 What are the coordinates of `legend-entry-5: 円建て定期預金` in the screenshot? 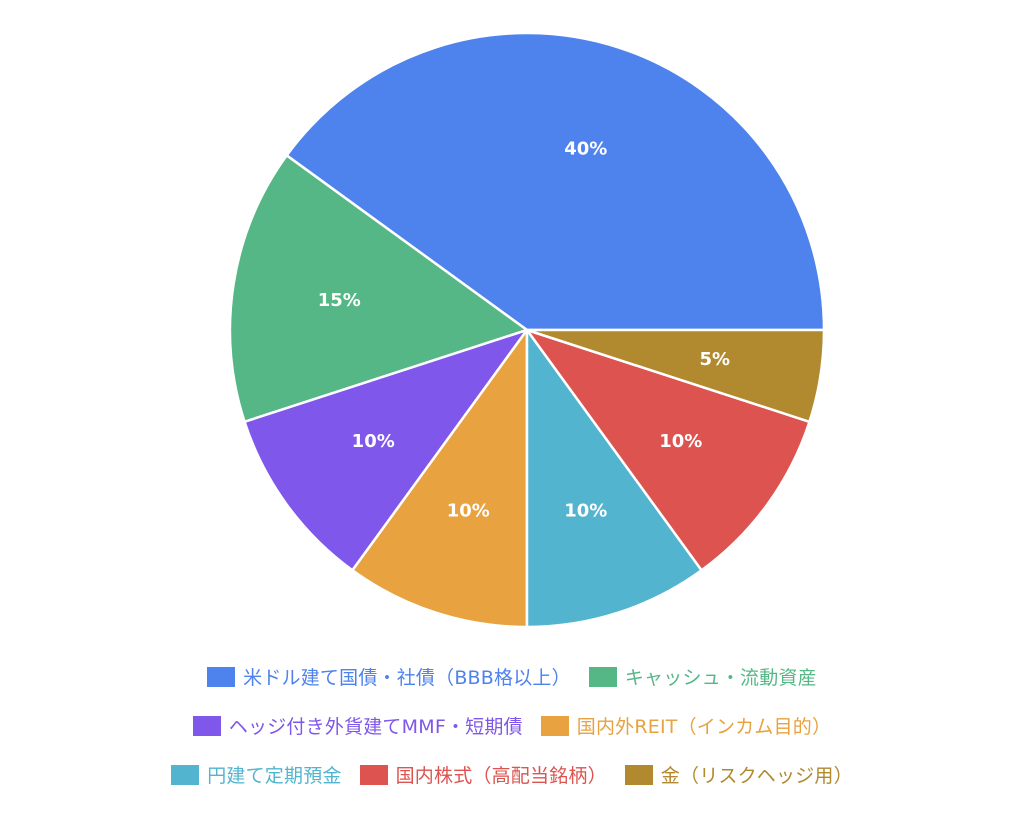 It's located at (256, 774).